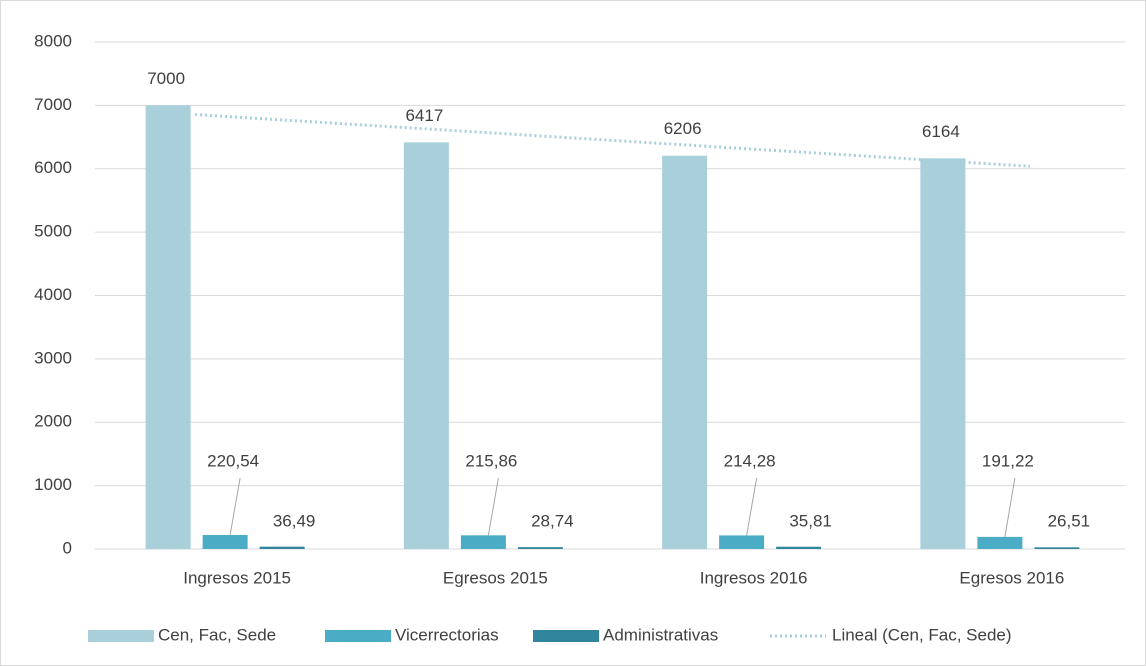 This screenshot has height=666, width=1146. Describe the element at coordinates (53, 294) in the screenshot. I see `y-tick-label: 4000` at that location.